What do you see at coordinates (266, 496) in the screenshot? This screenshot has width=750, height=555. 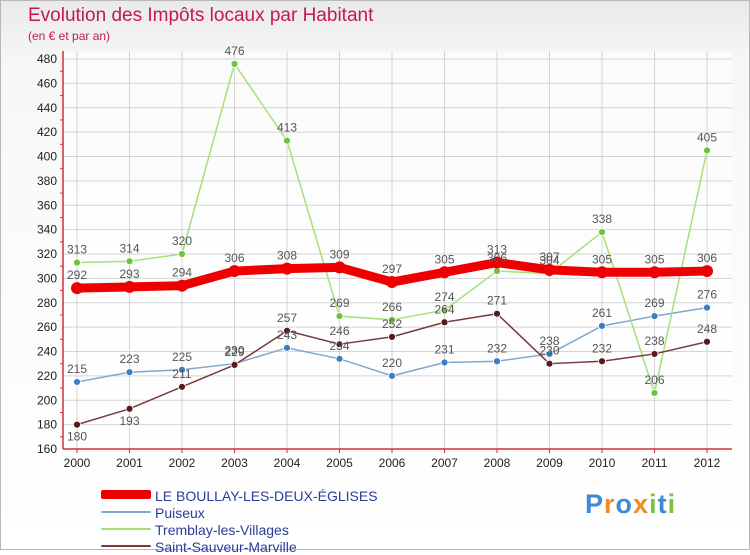 I see `legend-label-le-boullay: LE BOULLAY-LES-DEUX-ÉGLISES` at bounding box center [266, 496].